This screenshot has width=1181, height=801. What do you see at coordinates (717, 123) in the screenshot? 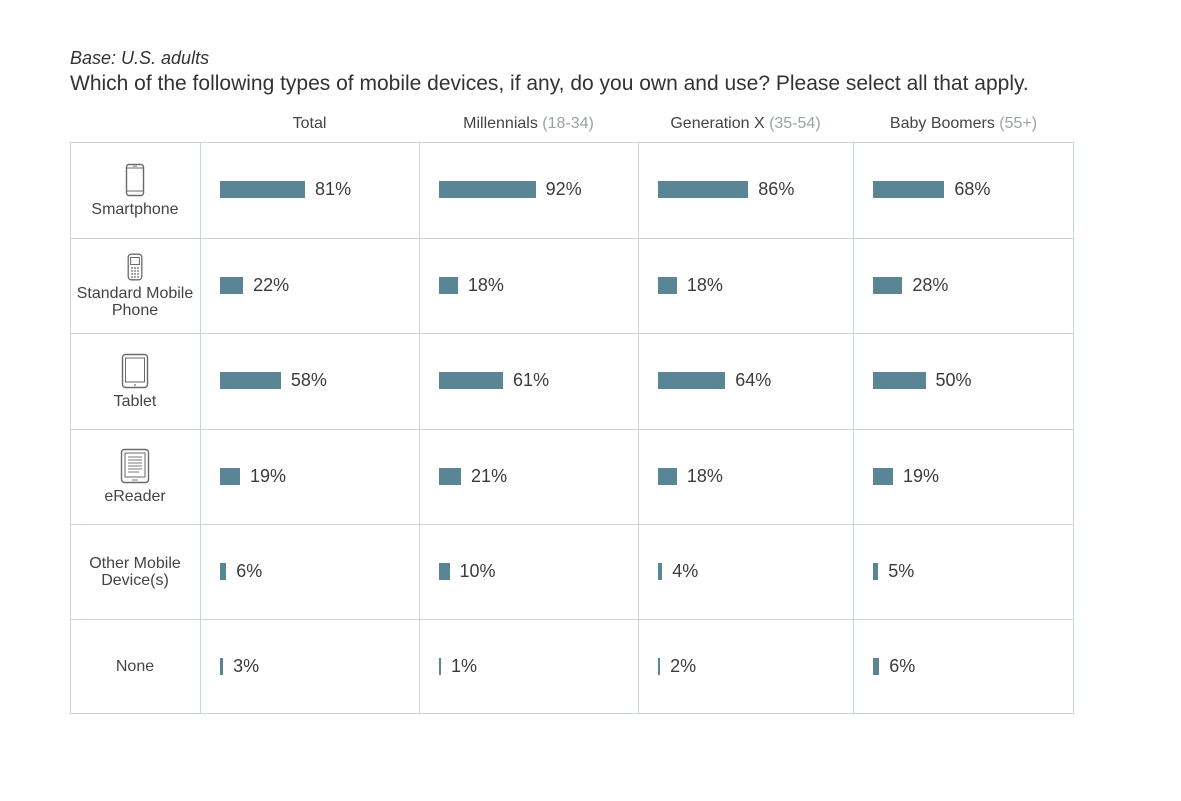
I see `column-header-name: Generation X` at bounding box center [717, 123].